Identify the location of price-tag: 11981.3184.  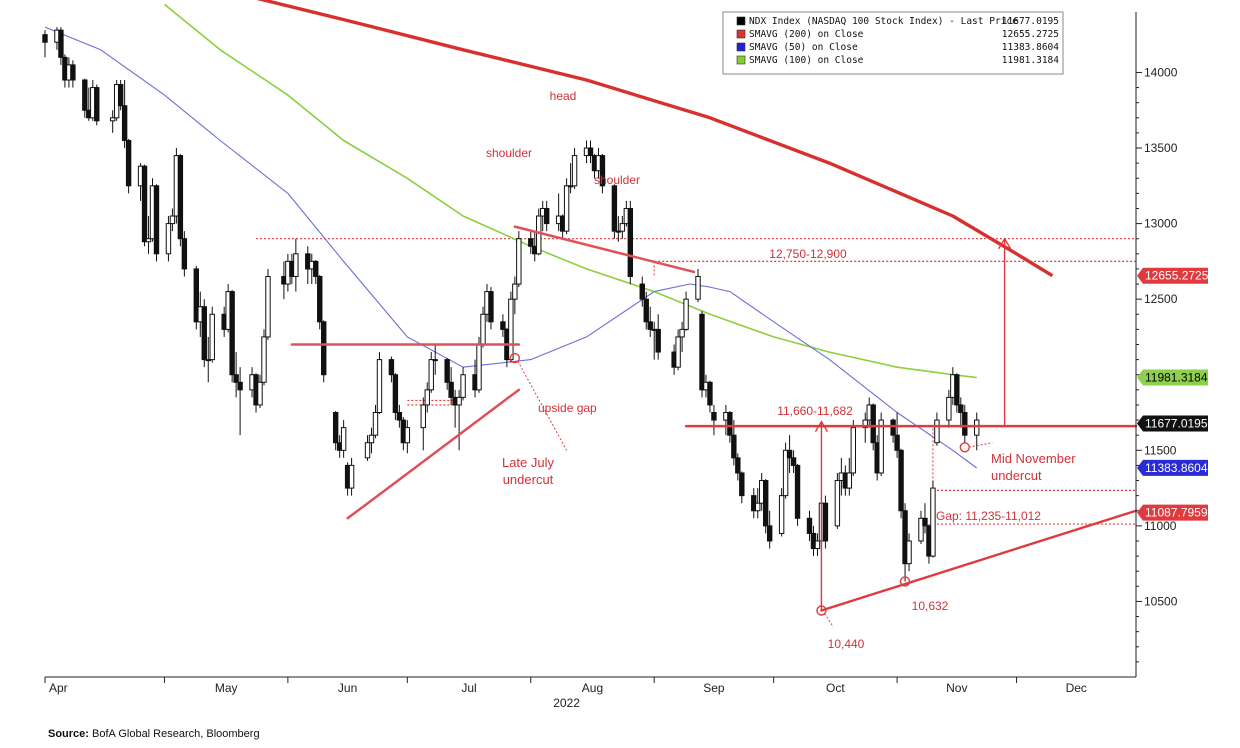
(1172, 377).